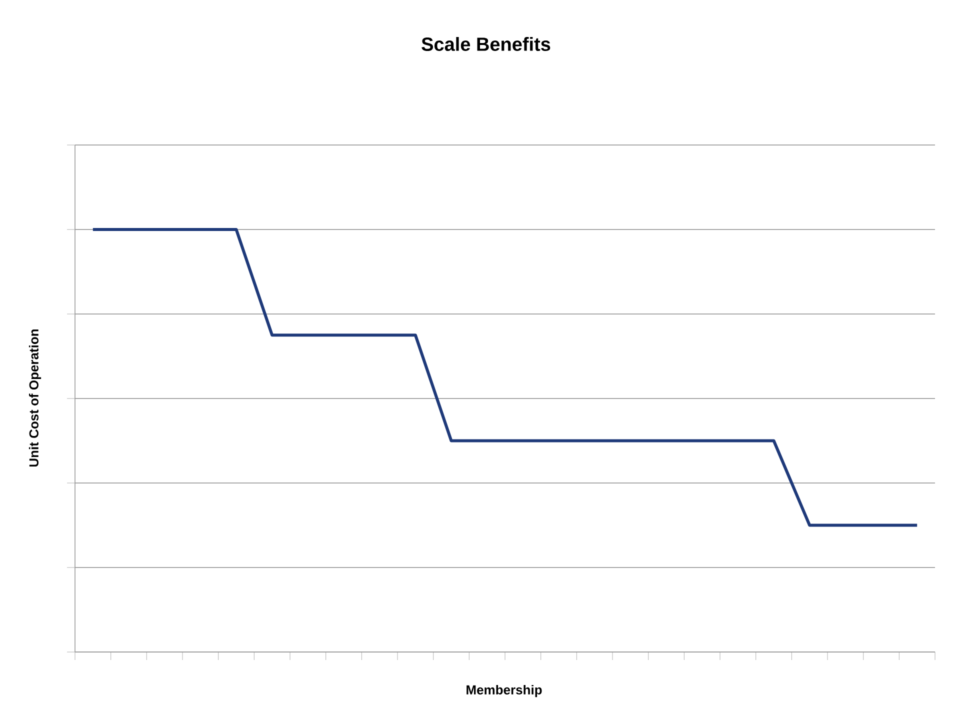 The width and height of the screenshot is (956, 704). What do you see at coordinates (35, 398) in the screenshot?
I see `y-axis-title: Unit Cost of Operation` at bounding box center [35, 398].